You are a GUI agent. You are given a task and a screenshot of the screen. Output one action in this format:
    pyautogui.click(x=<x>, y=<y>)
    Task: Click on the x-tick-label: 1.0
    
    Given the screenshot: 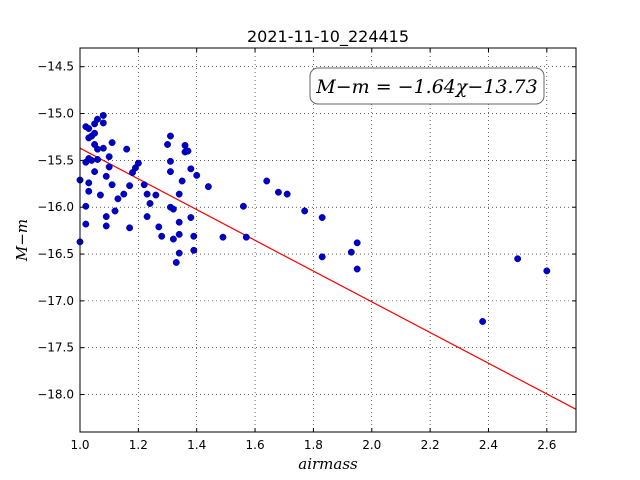 What is the action you would take?
    pyautogui.click(x=79, y=445)
    